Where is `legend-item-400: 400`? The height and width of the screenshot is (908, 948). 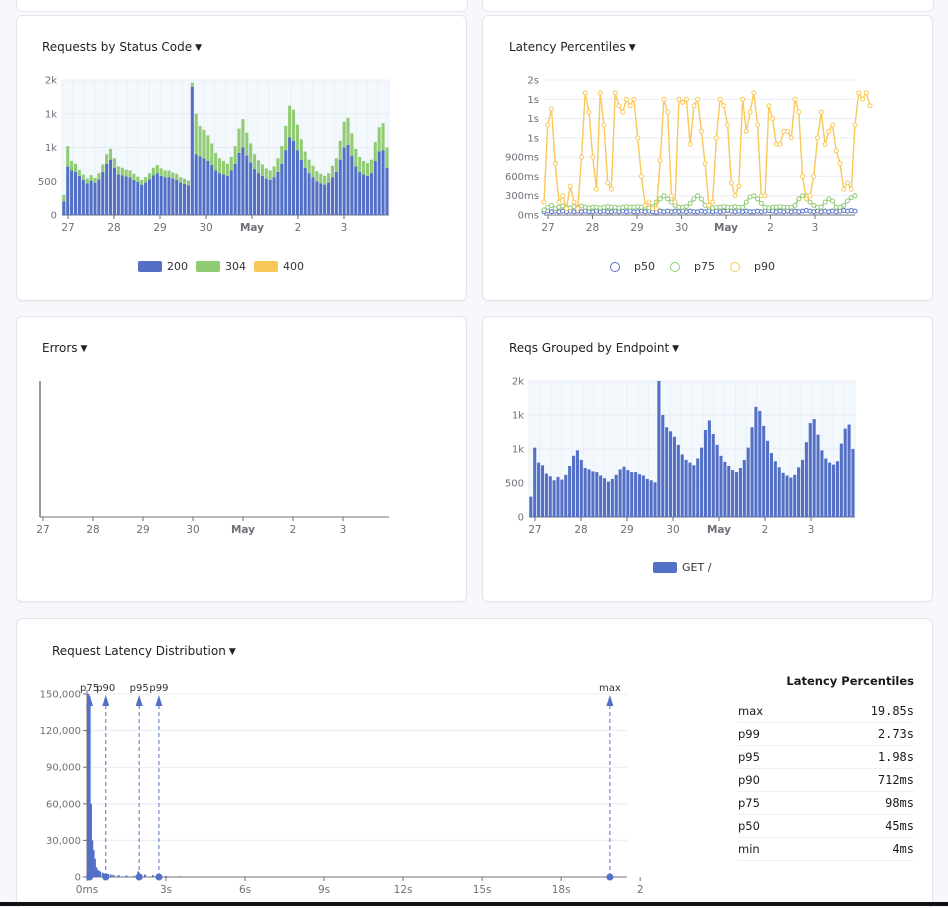 legend-item-400: 400 is located at coordinates (279, 266).